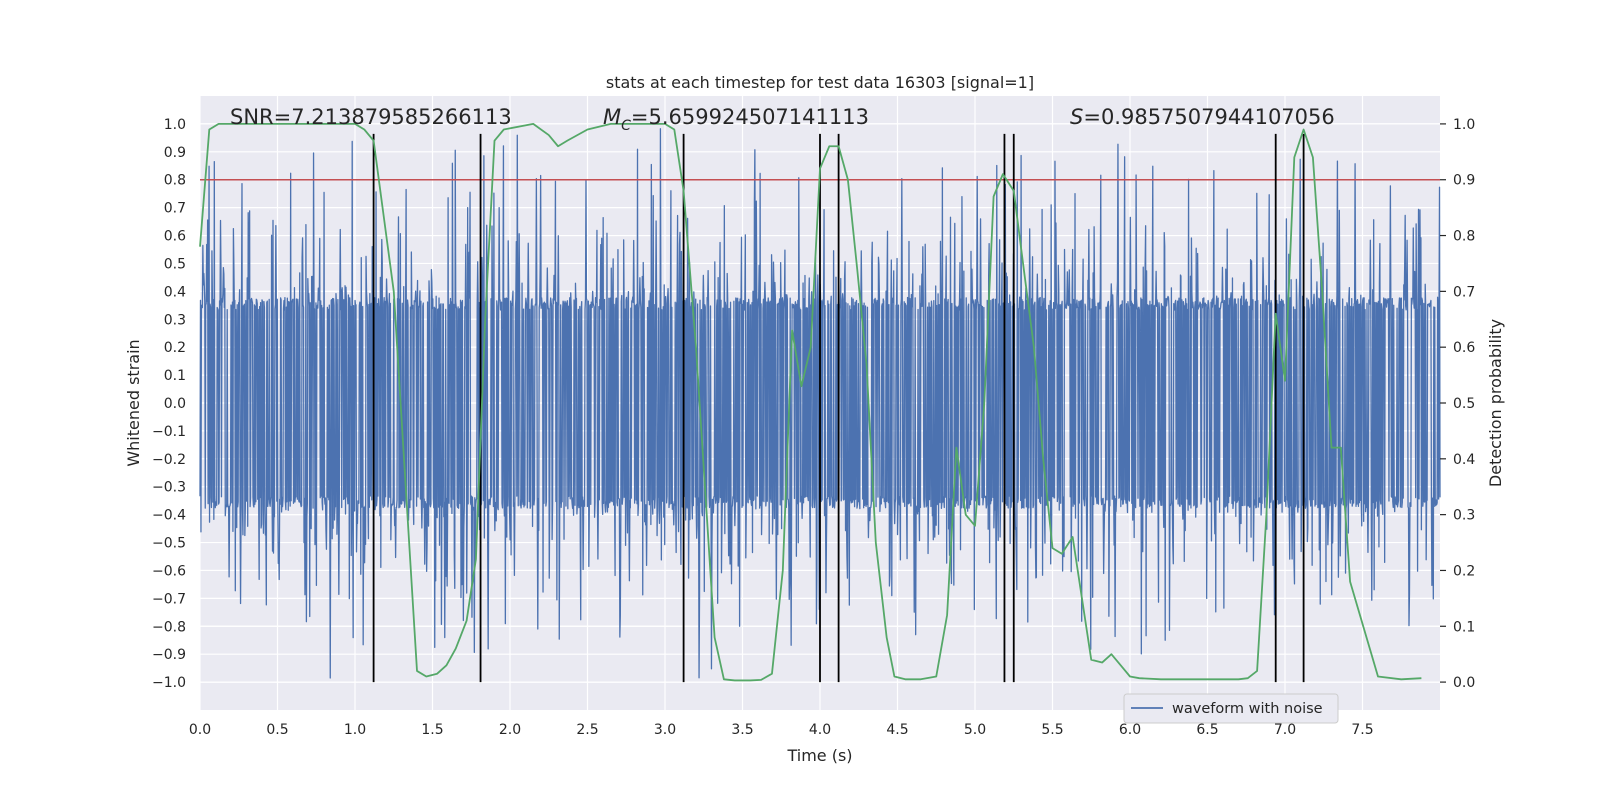 This screenshot has width=1600, height=800. I want to click on y-tick-label: −0.8, so click(169, 627).